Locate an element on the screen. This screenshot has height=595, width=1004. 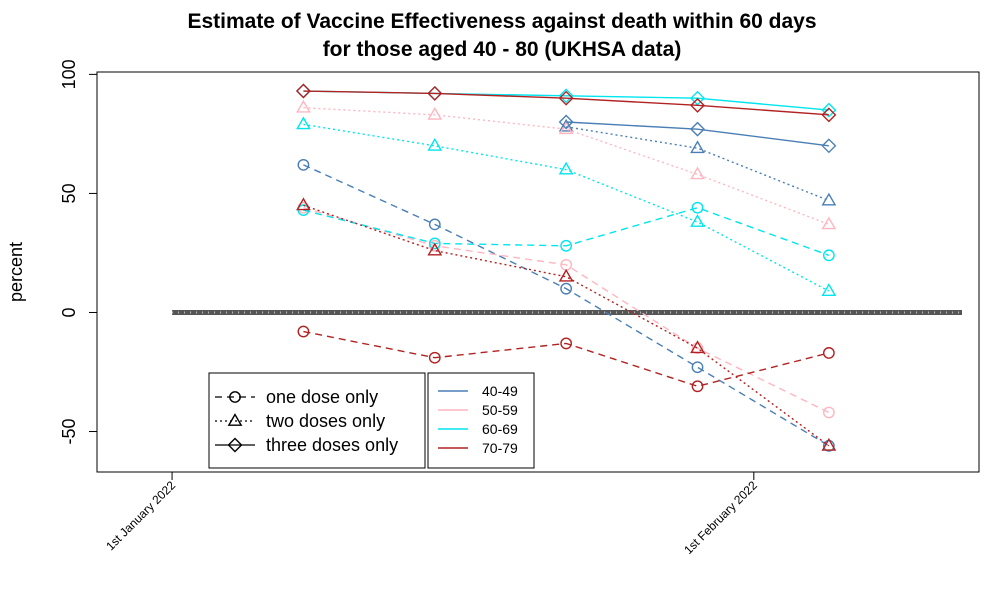
x-tick-label: 1st February 2022 is located at coordinates (720, 517).